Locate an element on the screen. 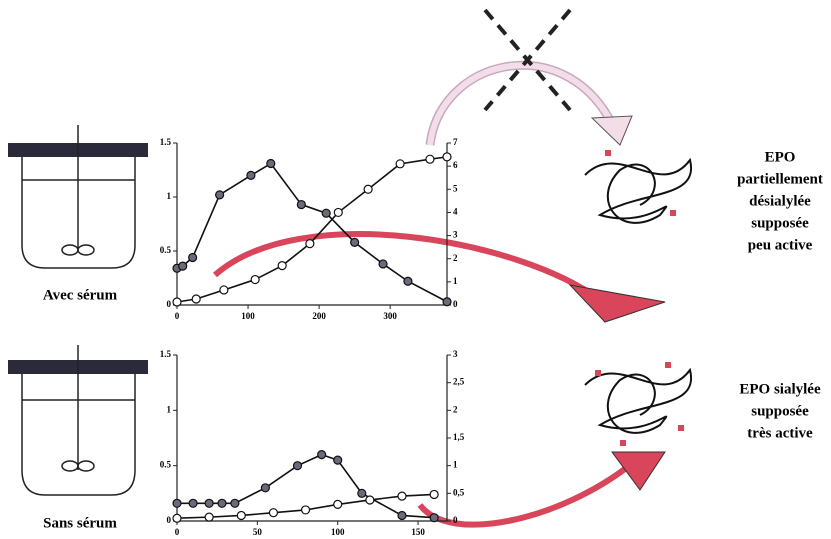 This screenshot has width=831, height=539. y2-tick-label: 5 is located at coordinates (455, 188).